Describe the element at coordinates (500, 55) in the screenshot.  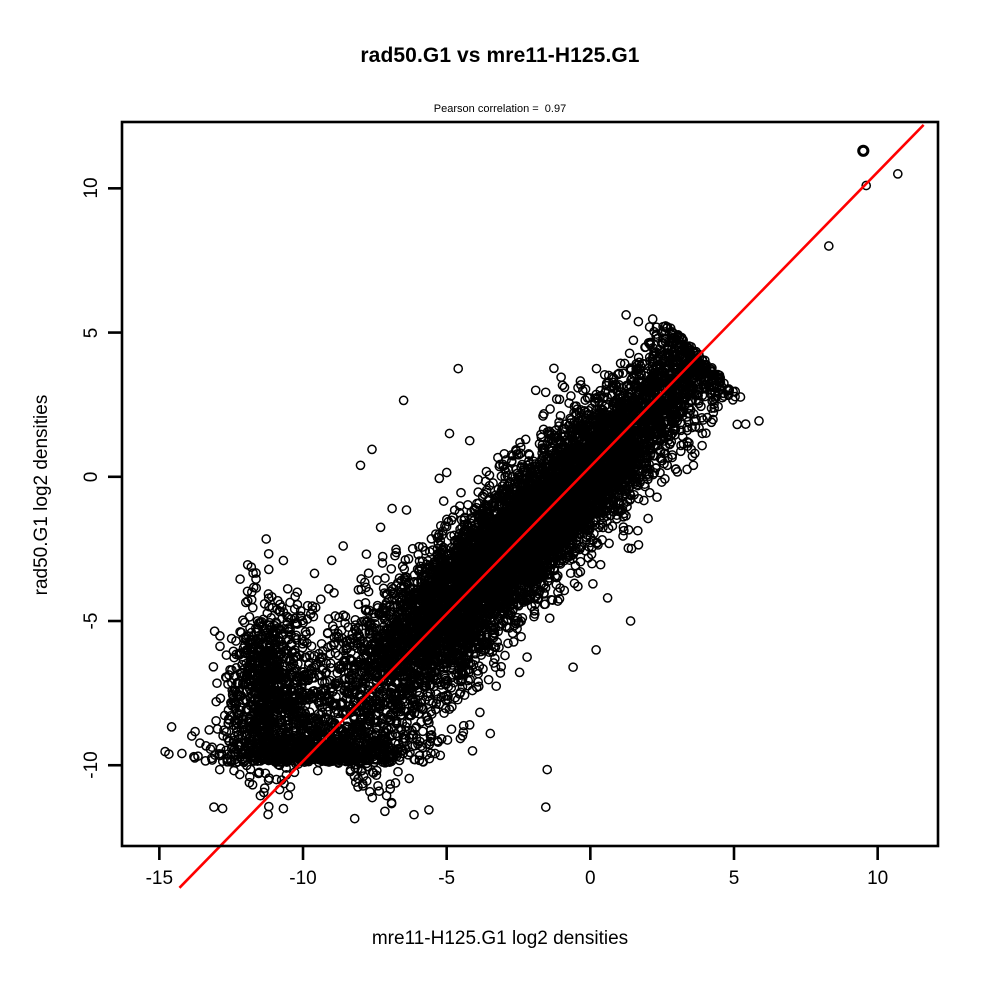
I see `page-title: rad50.G1 vs mre11-H125.G1` at that location.